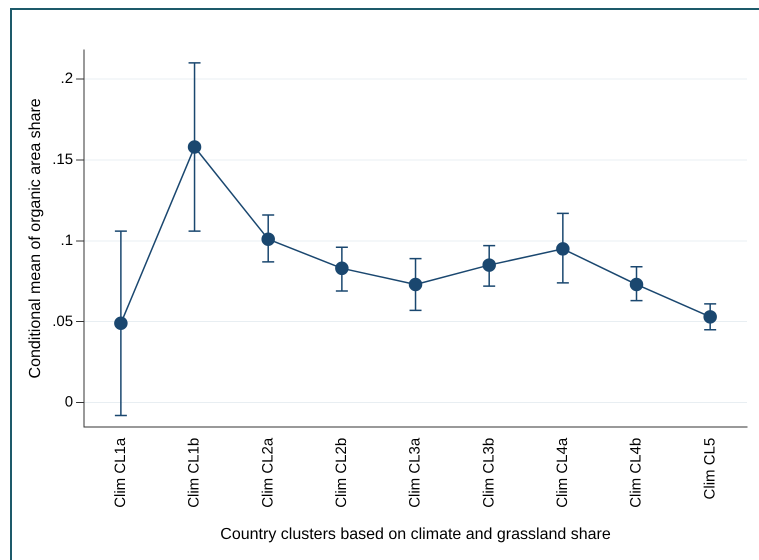 The height and width of the screenshot is (560, 759). I want to click on x-tick-label: Clim CL3b, so click(489, 473).